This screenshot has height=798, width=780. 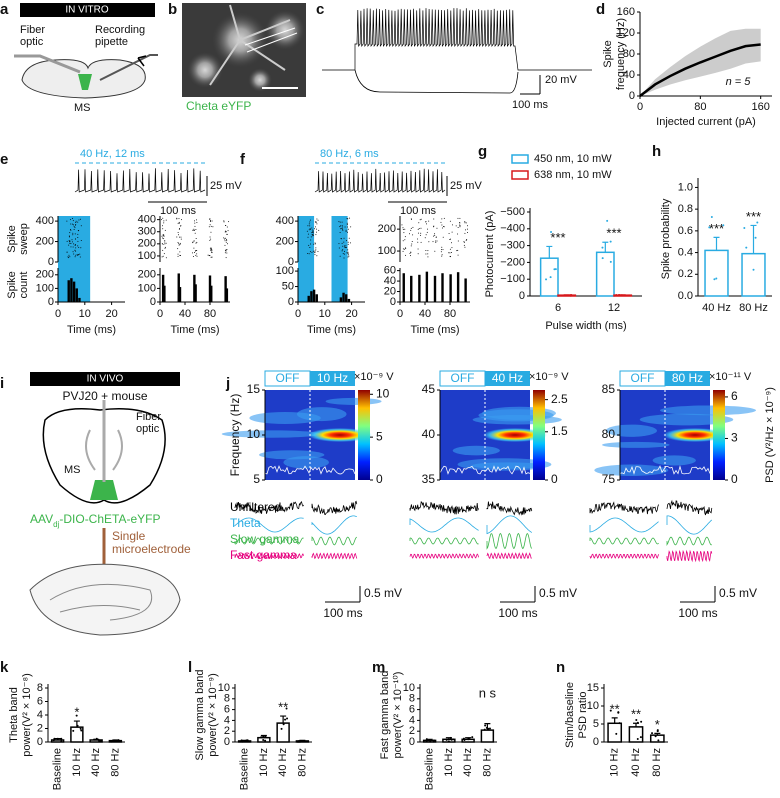 I want to click on condition-box, so click(x=332, y=378).